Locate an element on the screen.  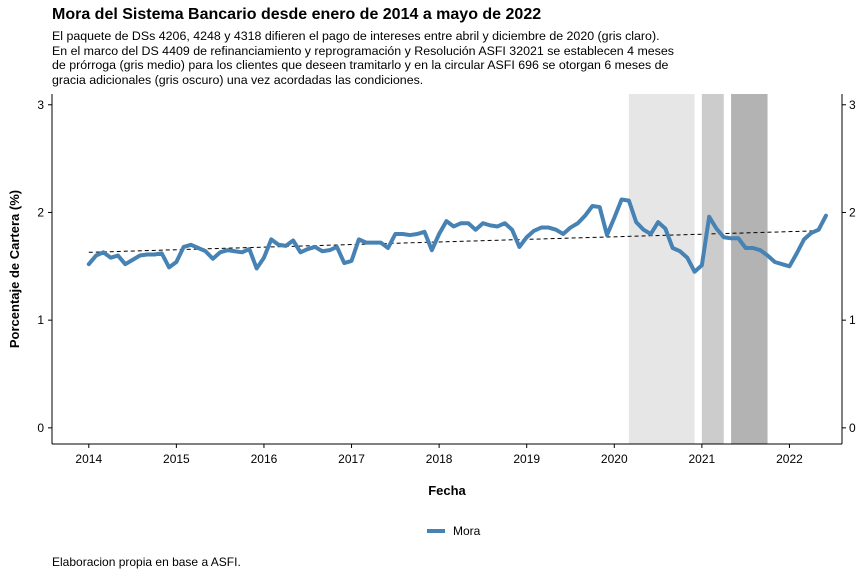
shaded-periods is located at coordinates (698, 269).